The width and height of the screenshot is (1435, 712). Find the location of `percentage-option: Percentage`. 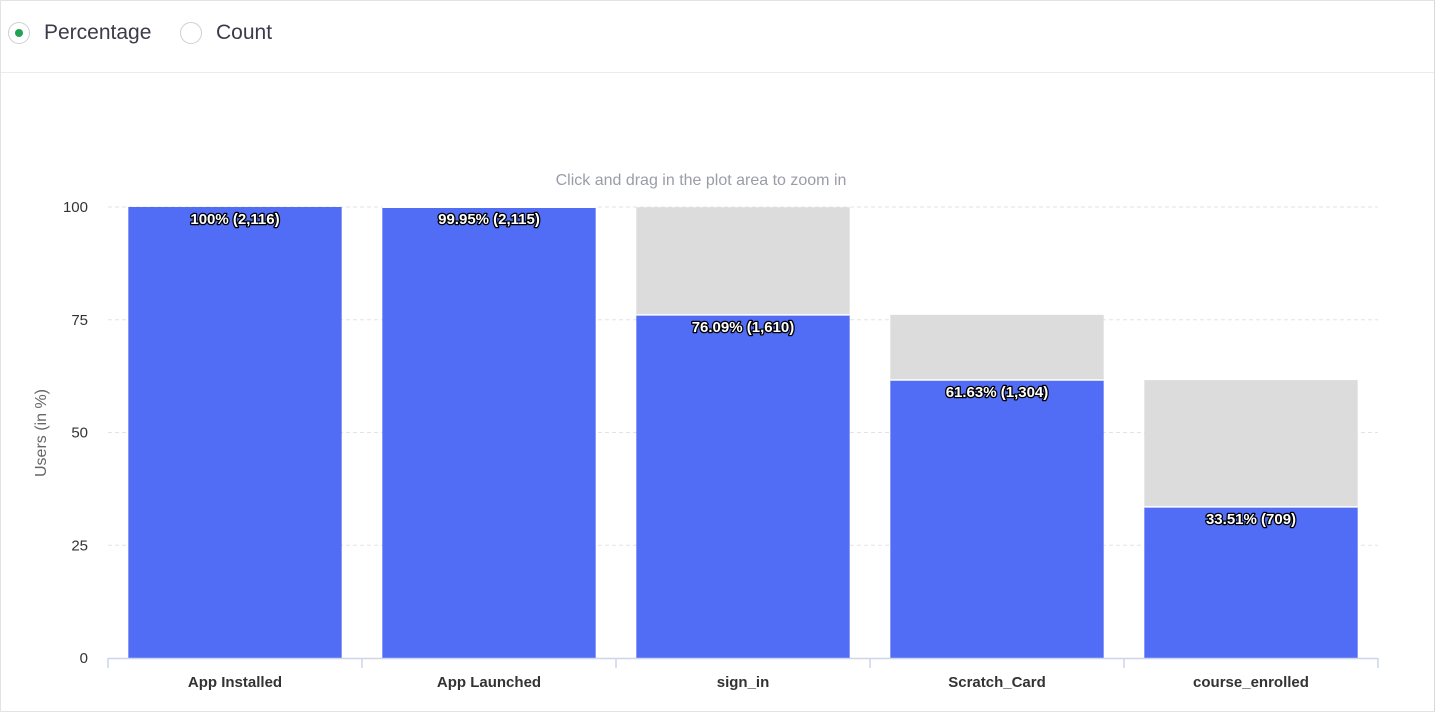

percentage-option: Percentage is located at coordinates (79, 33).